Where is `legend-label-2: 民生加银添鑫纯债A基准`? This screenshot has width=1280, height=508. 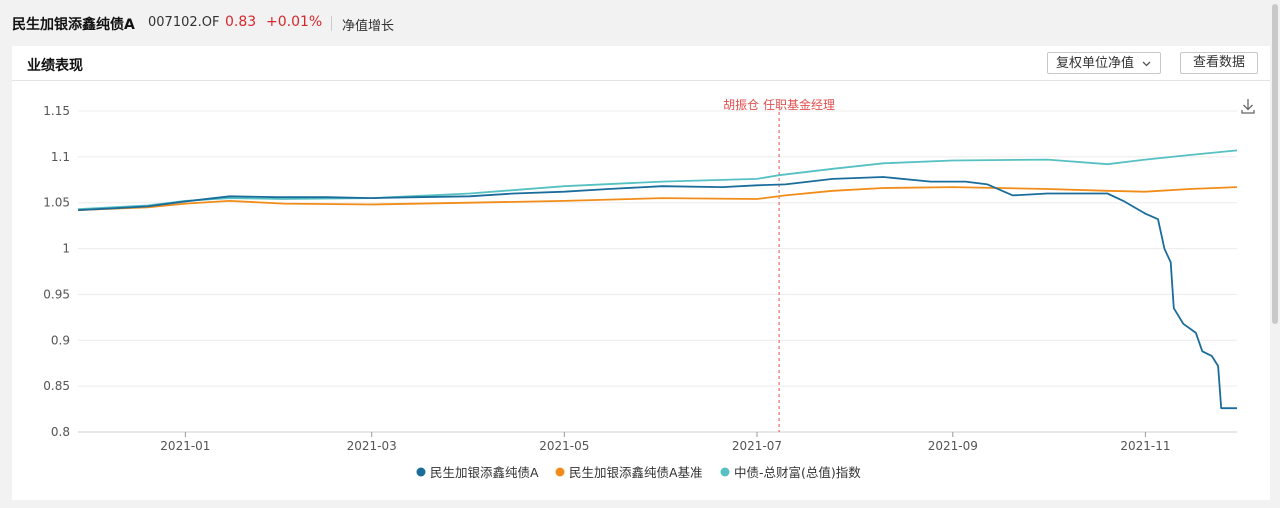 legend-label-2: 民生加银添鑫纯债A基准 is located at coordinates (636, 472).